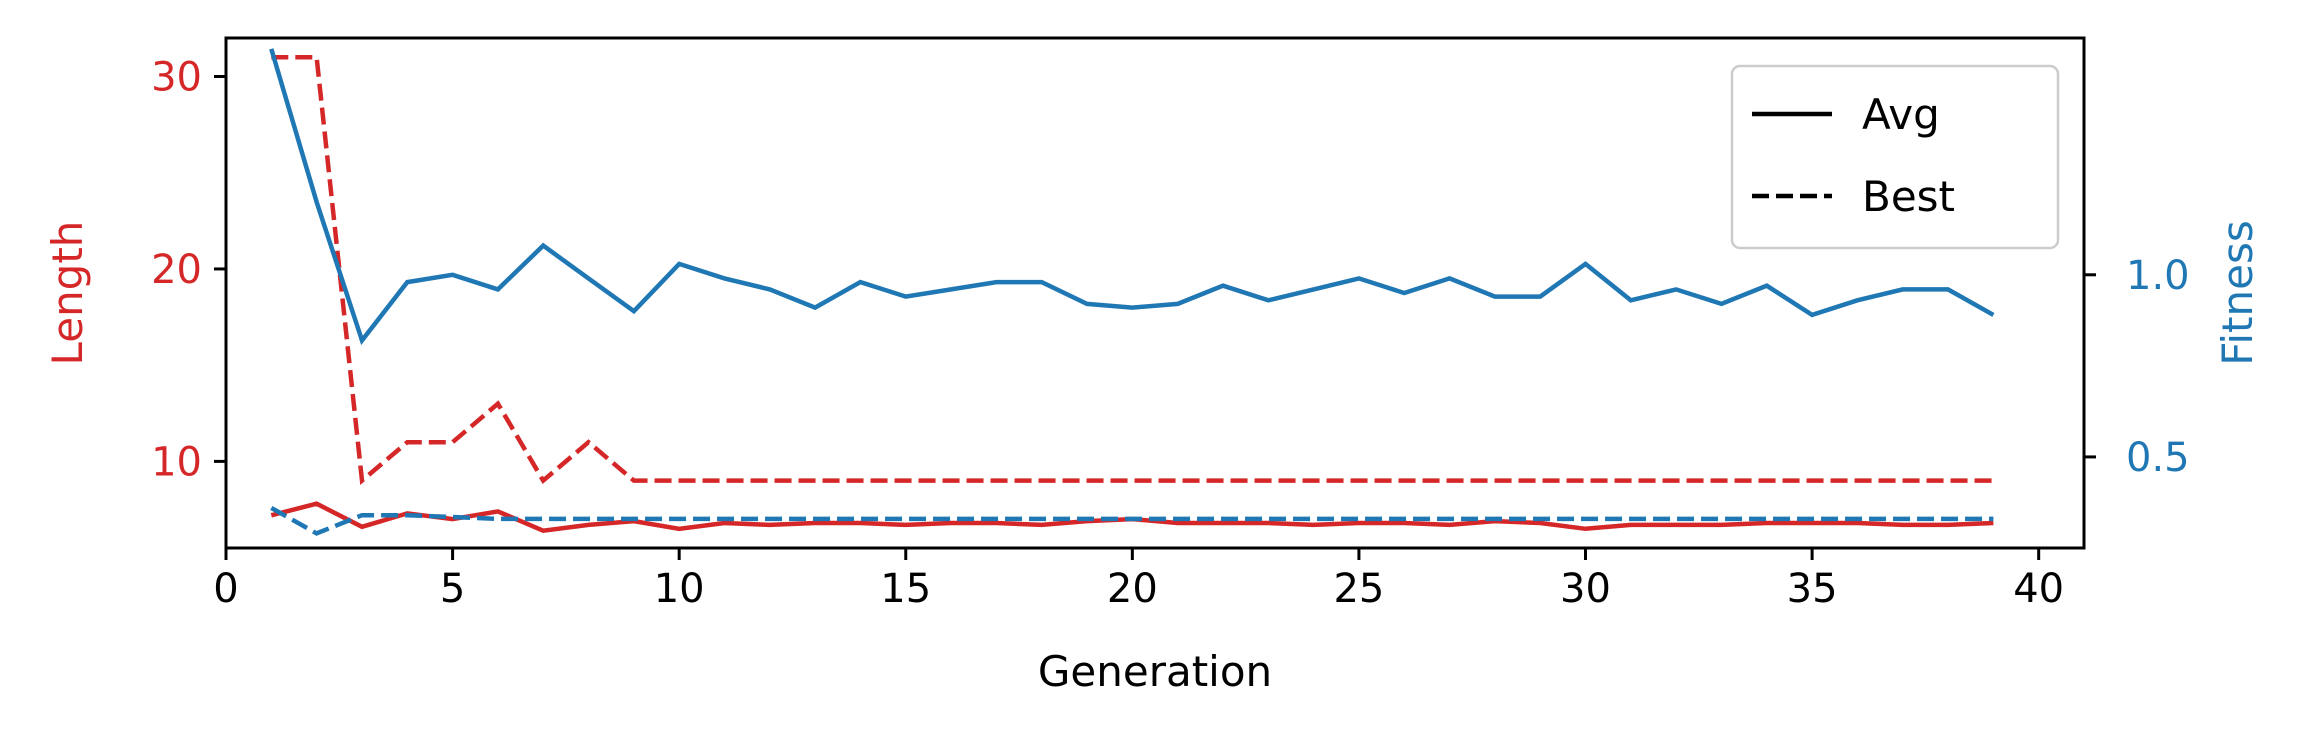 The image size is (2320, 756). Describe the element at coordinates (2038, 589) in the screenshot. I see `x-tick-label: 40` at that location.